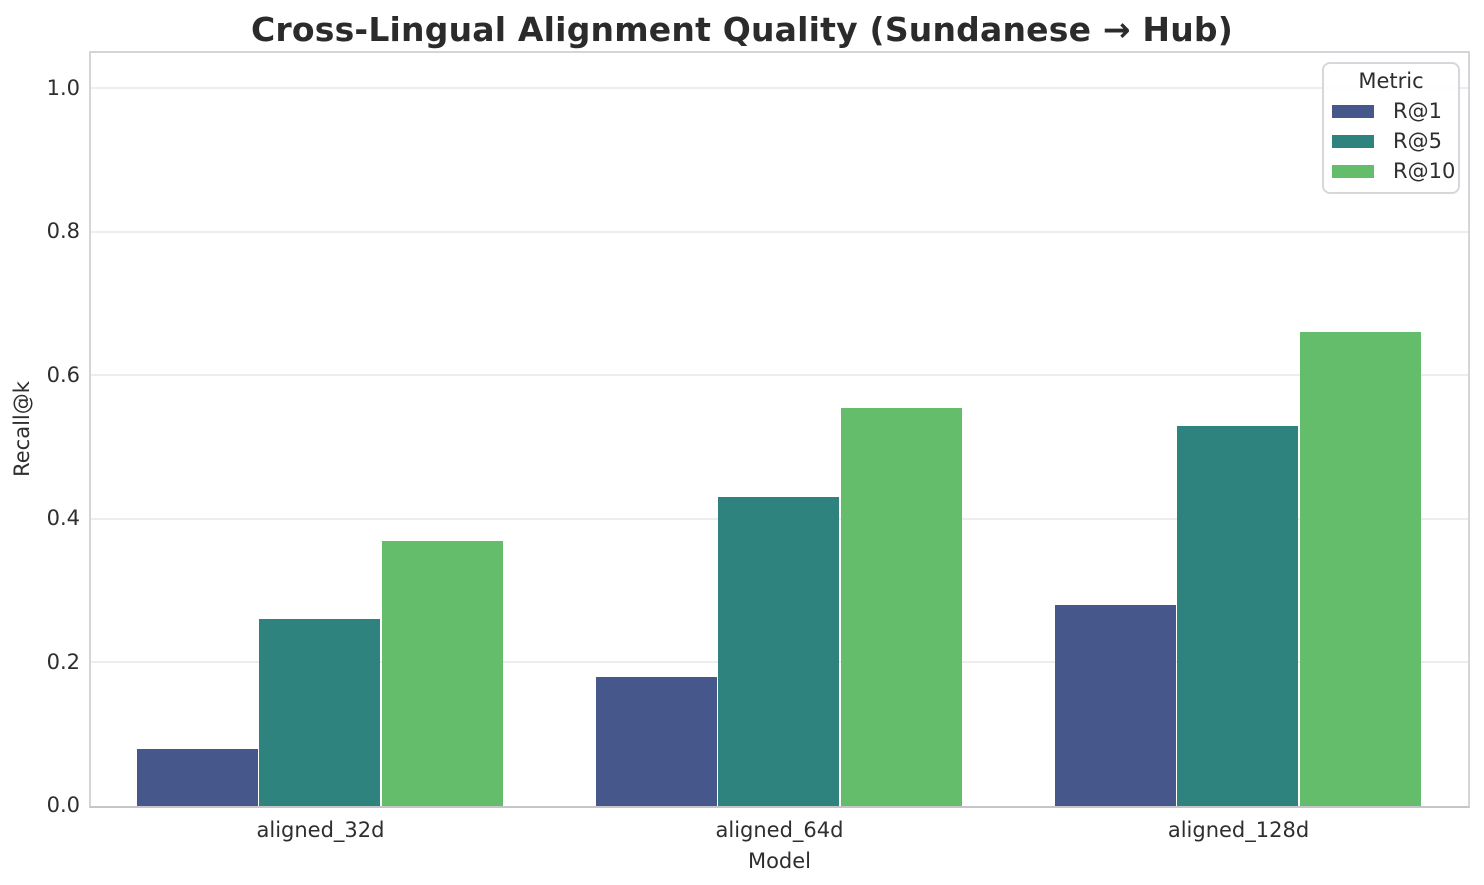  What do you see at coordinates (1238, 615) in the screenshot?
I see `bar-aligned_128d-R@5` at bounding box center [1238, 615].